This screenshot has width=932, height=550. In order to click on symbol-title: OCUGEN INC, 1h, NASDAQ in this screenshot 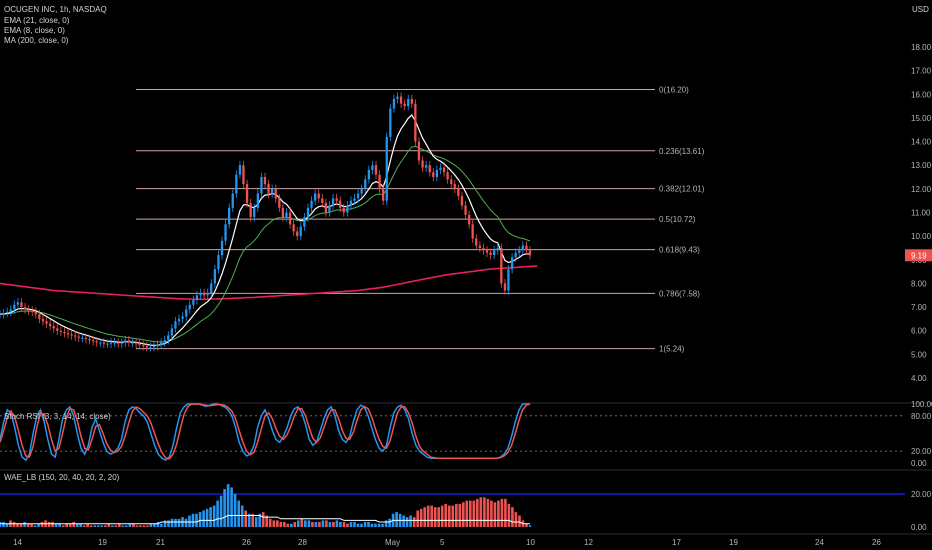, I will do `click(55, 9)`.